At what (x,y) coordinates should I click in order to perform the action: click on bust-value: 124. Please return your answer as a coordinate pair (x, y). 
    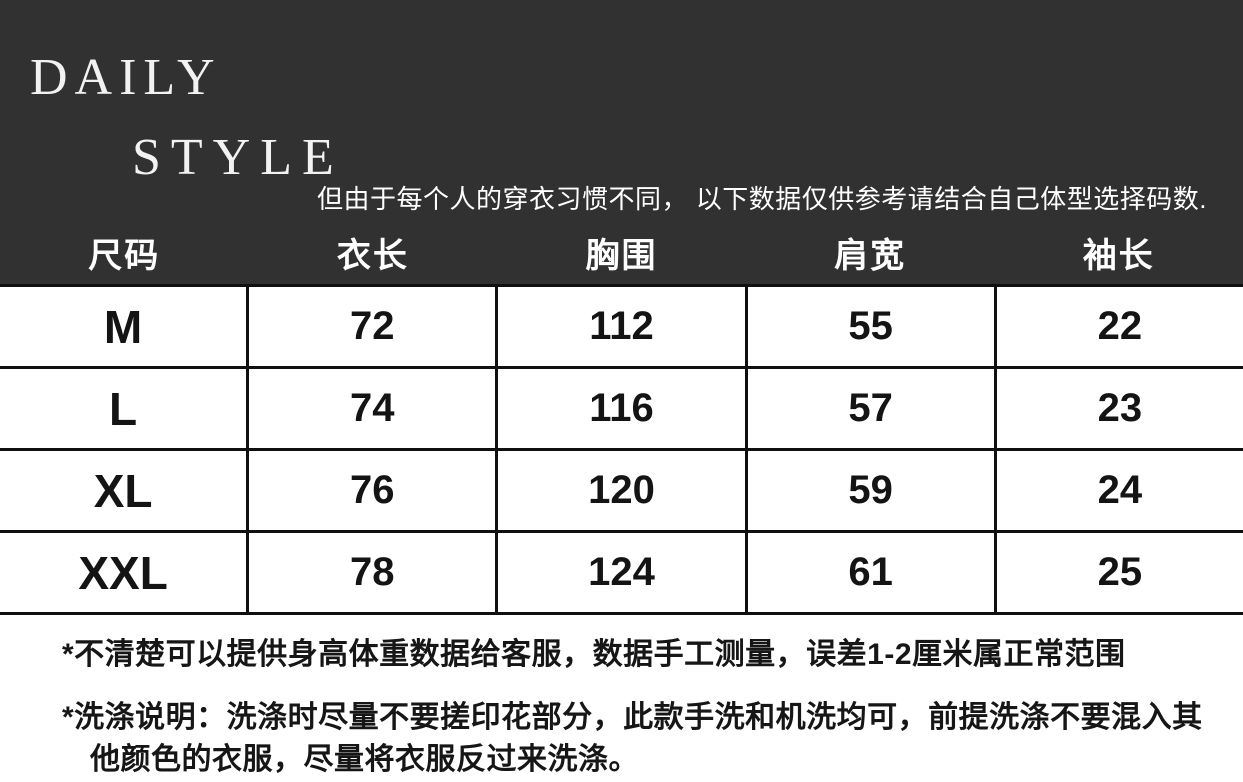
    Looking at the image, I should click on (621, 572).